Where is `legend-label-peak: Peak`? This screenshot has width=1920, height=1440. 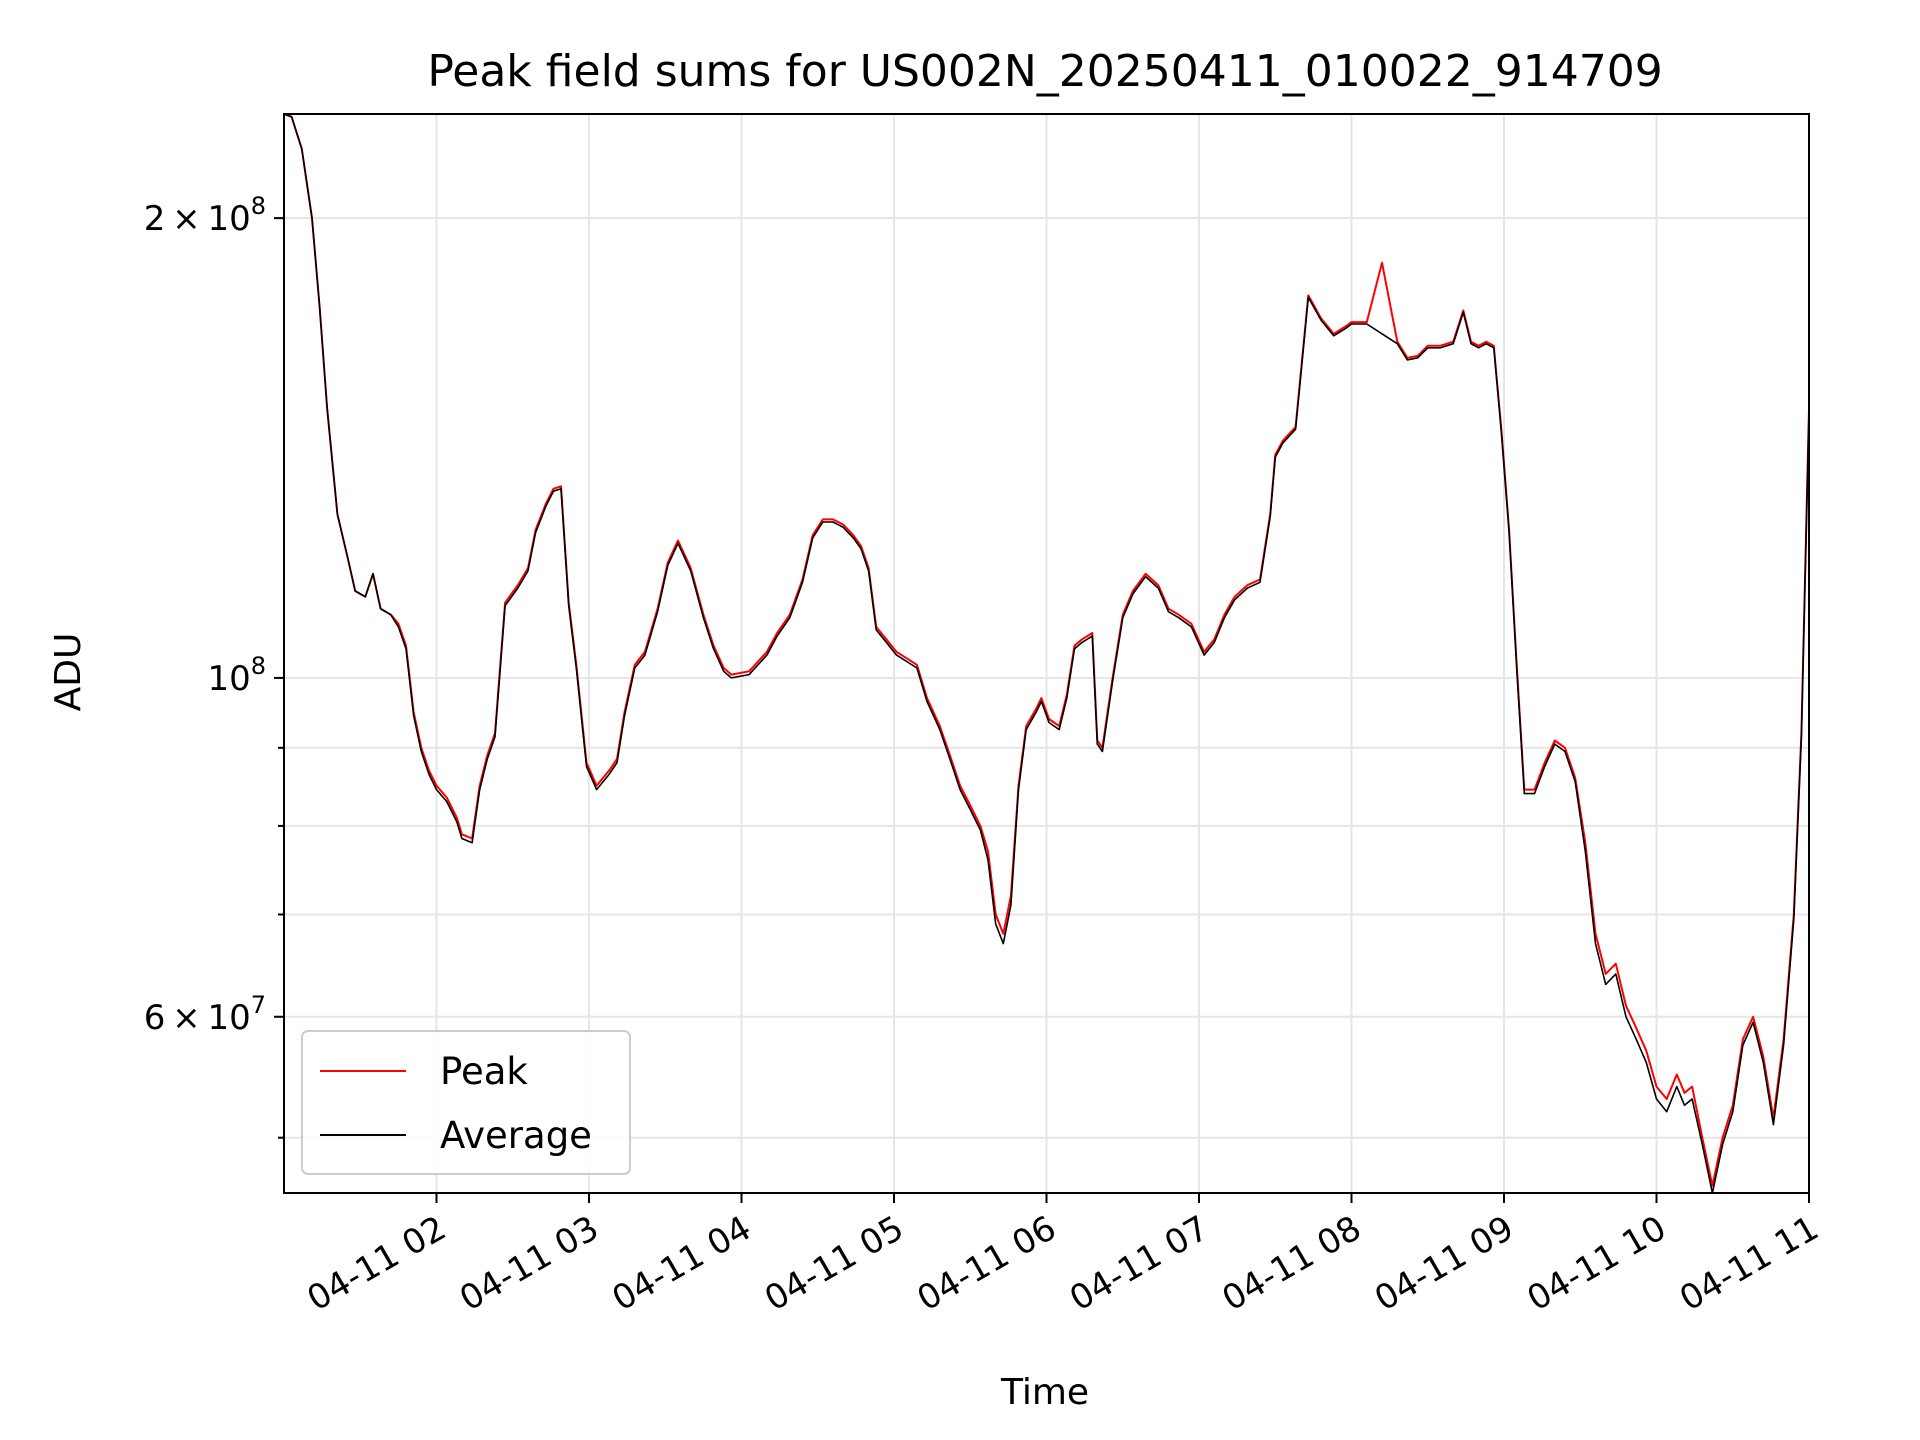
legend-label-peak: Peak is located at coordinates (484, 1071).